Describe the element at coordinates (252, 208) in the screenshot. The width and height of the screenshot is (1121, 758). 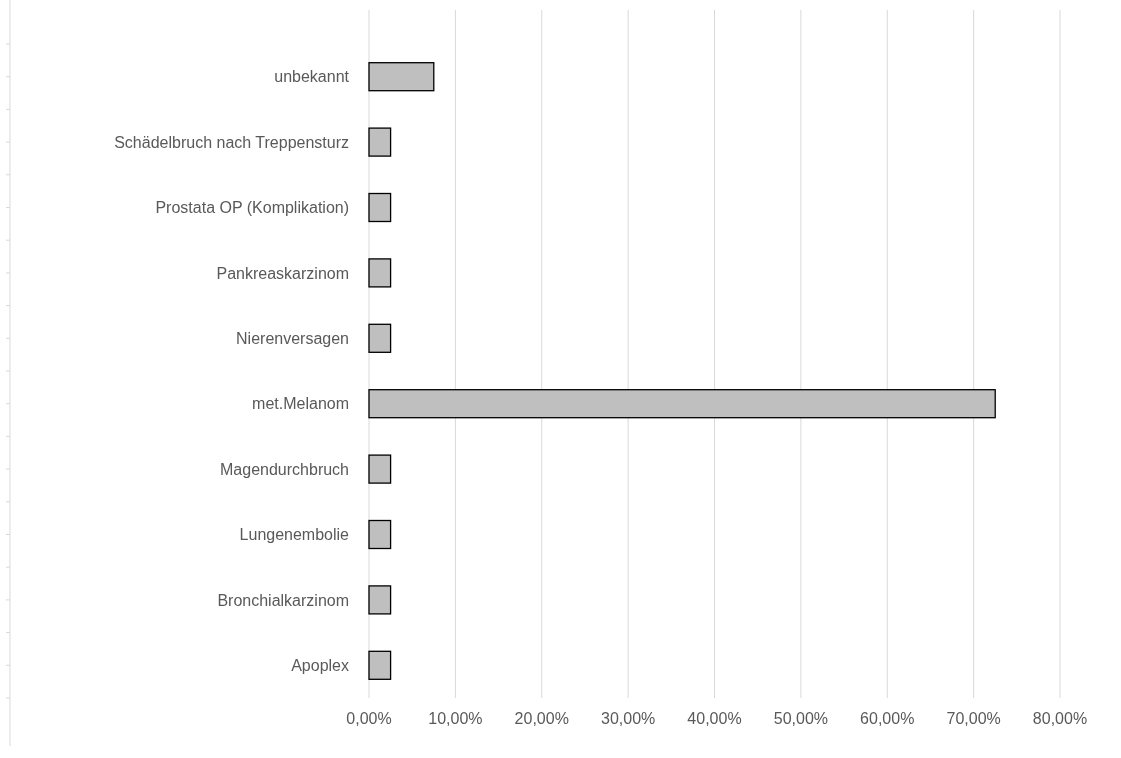
I see `y-tick-label: Prostata OP (Komplikation)` at that location.